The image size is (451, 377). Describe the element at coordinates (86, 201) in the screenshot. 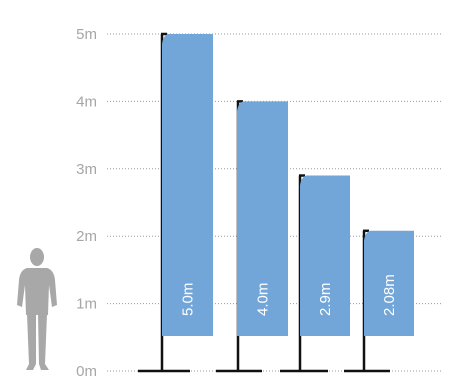

I see `y-axis-ticks: 0m 1m 2m 3m 4m 5m` at that location.